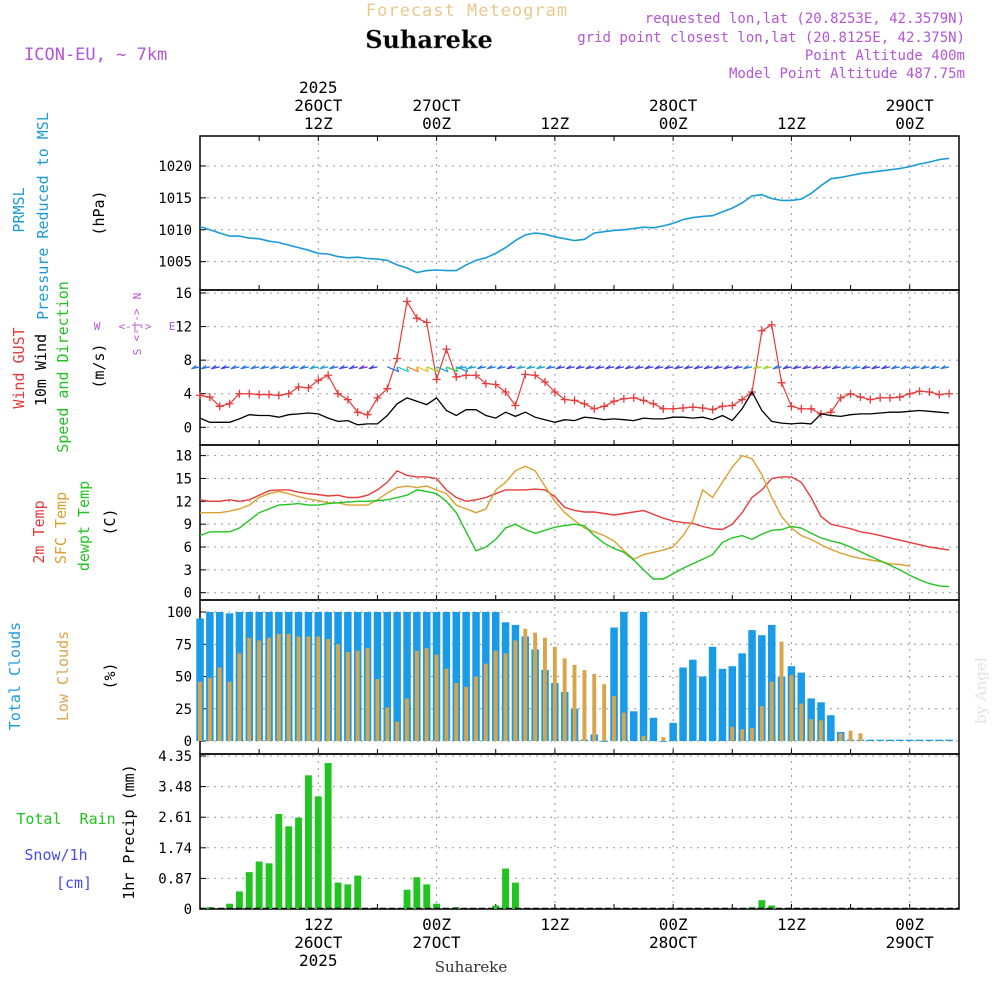  Describe the element at coordinates (183, 294) in the screenshot. I see `y-tick-label: 16` at that location.